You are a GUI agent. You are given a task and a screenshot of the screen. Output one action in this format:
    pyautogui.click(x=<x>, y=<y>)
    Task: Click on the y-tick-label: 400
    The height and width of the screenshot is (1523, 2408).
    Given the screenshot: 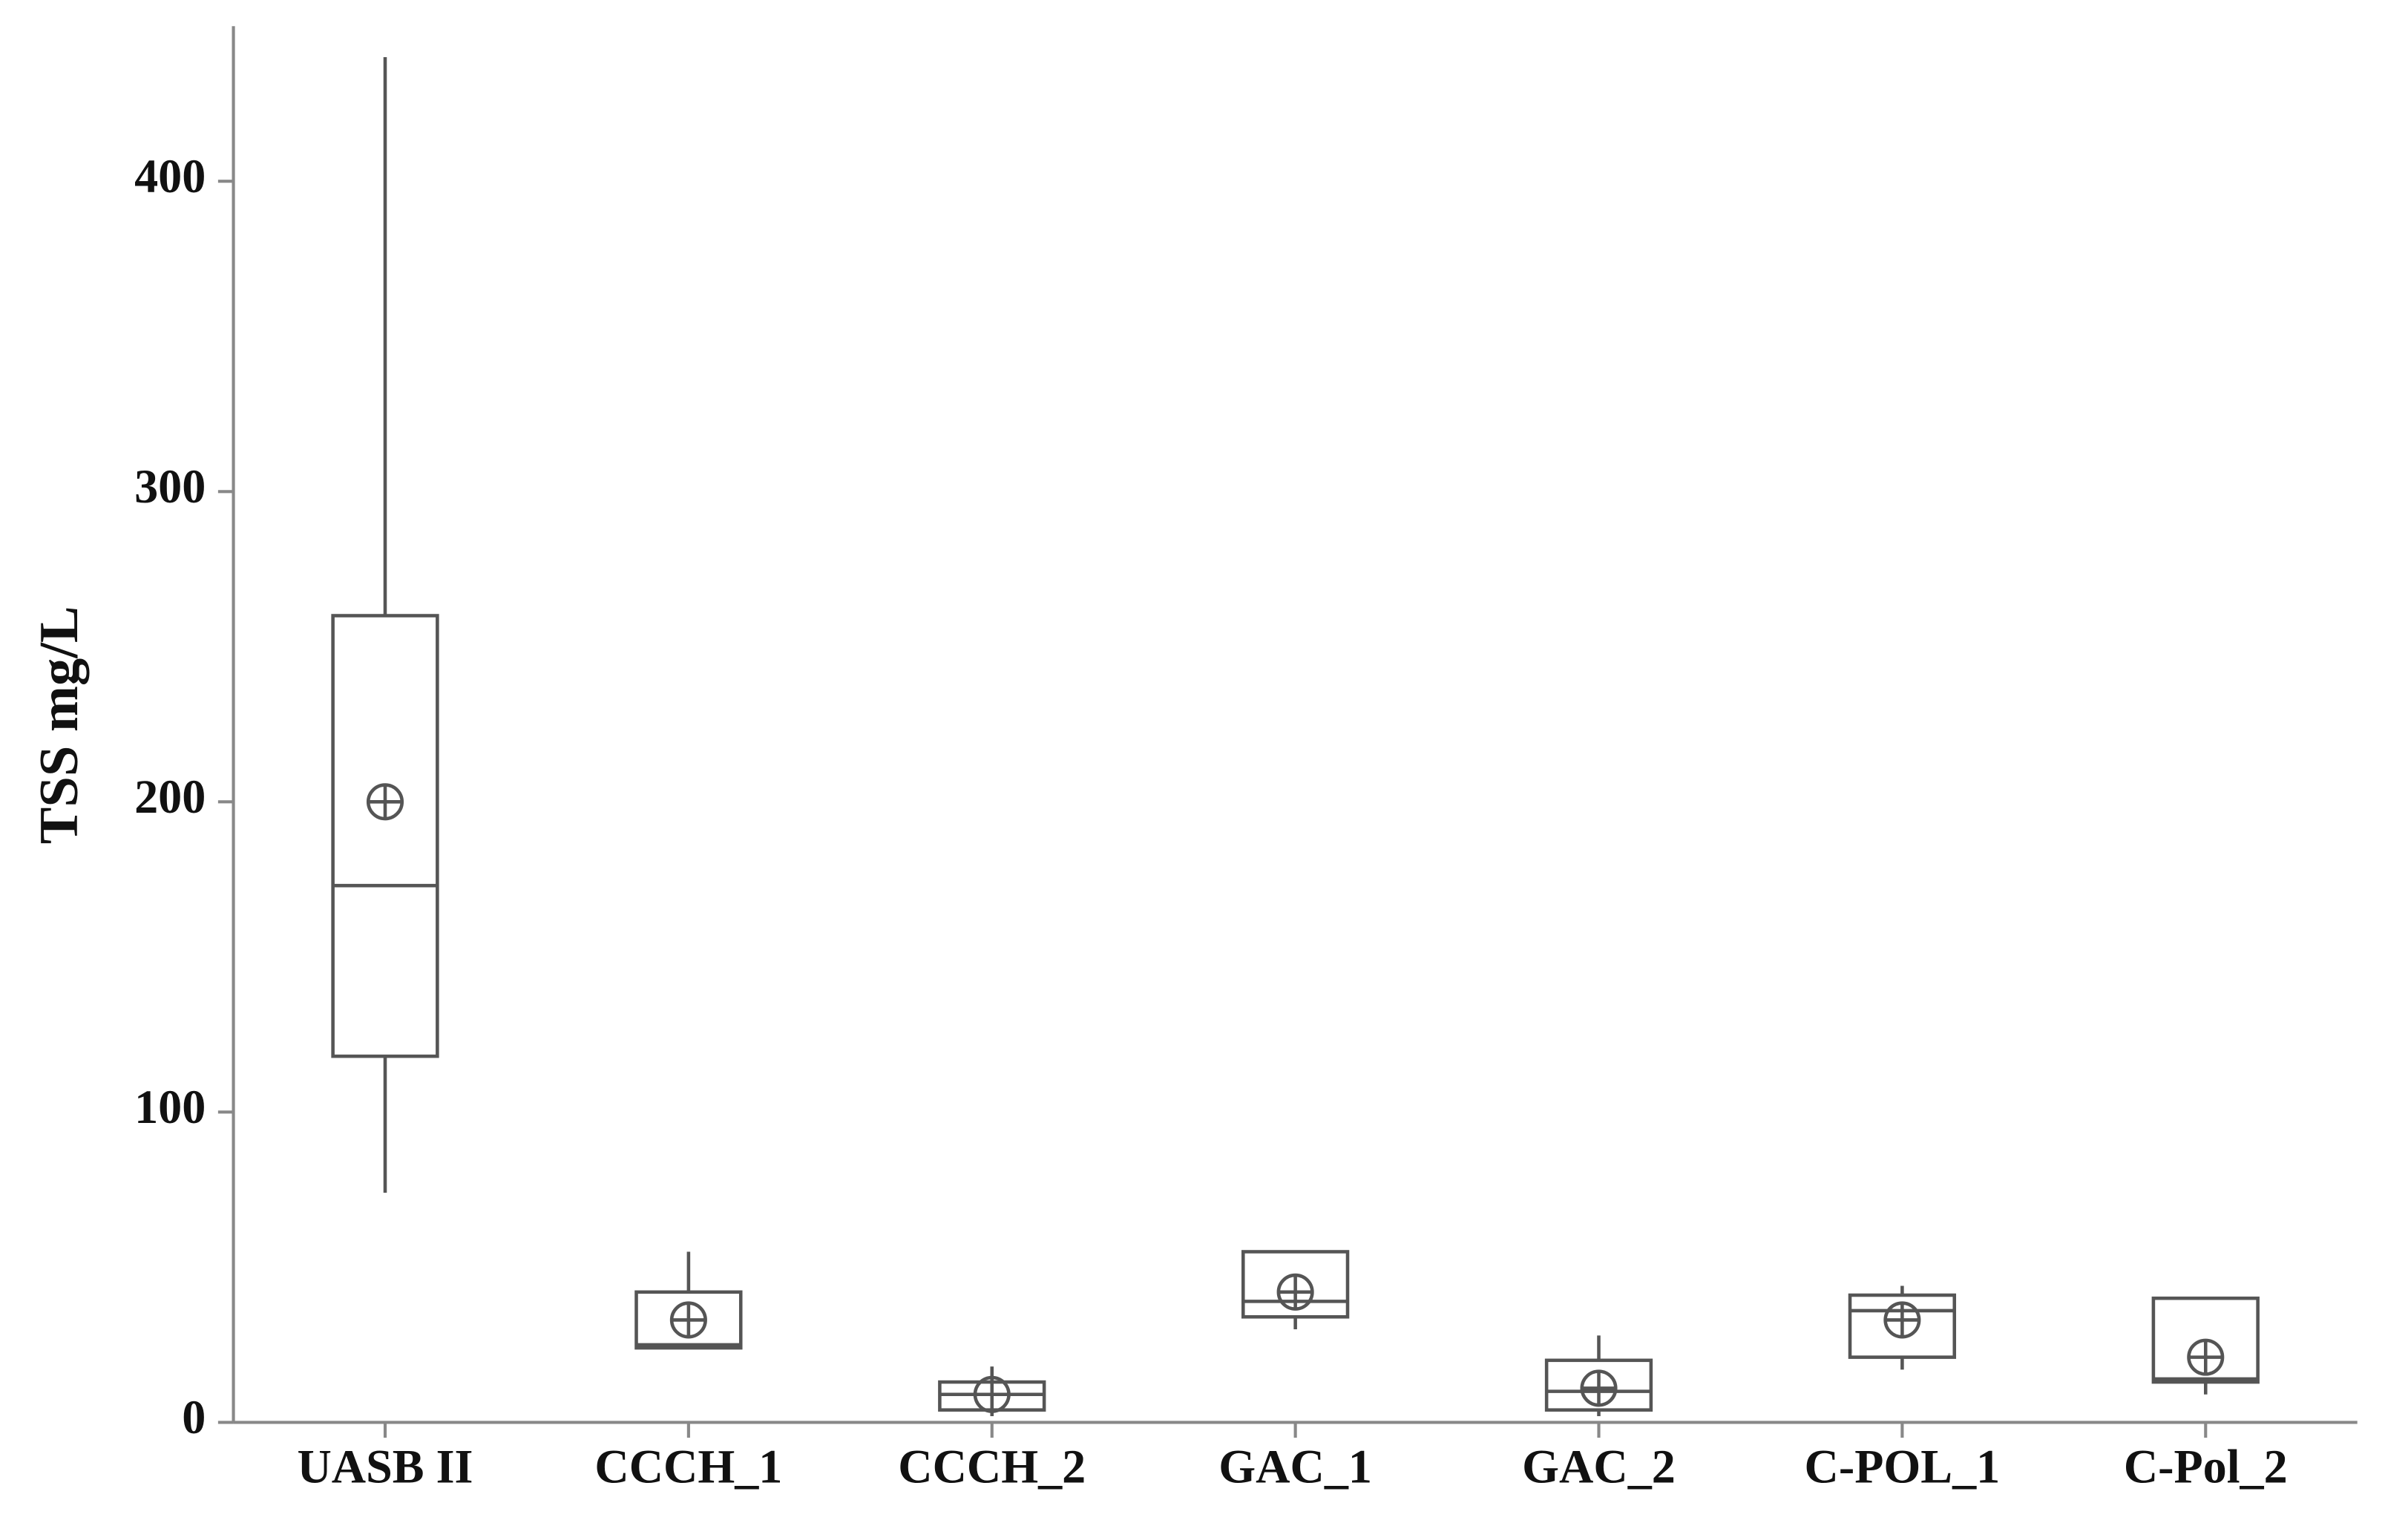 What is the action you would take?
    pyautogui.click(x=170, y=176)
    